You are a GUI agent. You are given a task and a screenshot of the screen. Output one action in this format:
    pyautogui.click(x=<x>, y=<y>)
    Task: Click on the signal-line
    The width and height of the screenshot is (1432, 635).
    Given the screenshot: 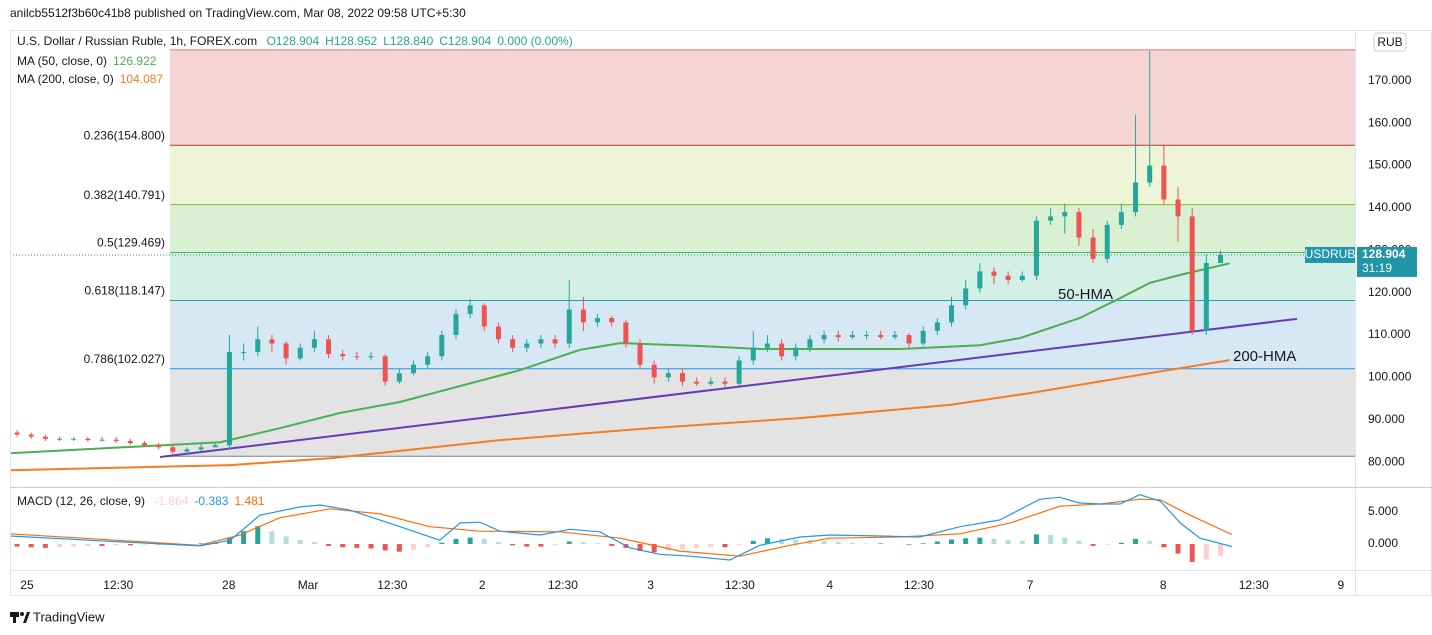 What is the action you would take?
    pyautogui.click(x=621, y=527)
    